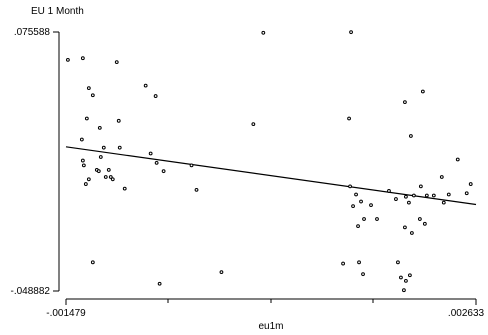  Describe the element at coordinates (31, 291) in the screenshot. I see `y-tick-label-bottom: -.048882` at that location.